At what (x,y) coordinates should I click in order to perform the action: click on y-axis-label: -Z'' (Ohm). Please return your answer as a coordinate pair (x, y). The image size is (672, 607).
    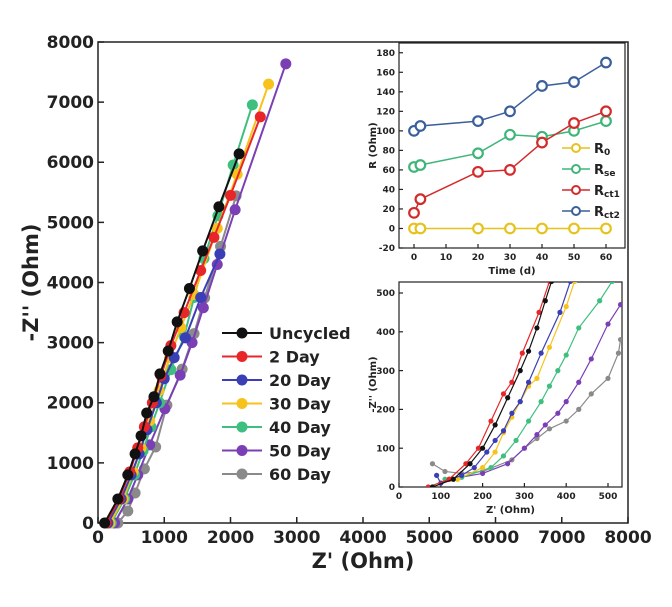
    Looking at the image, I should click on (31, 283).